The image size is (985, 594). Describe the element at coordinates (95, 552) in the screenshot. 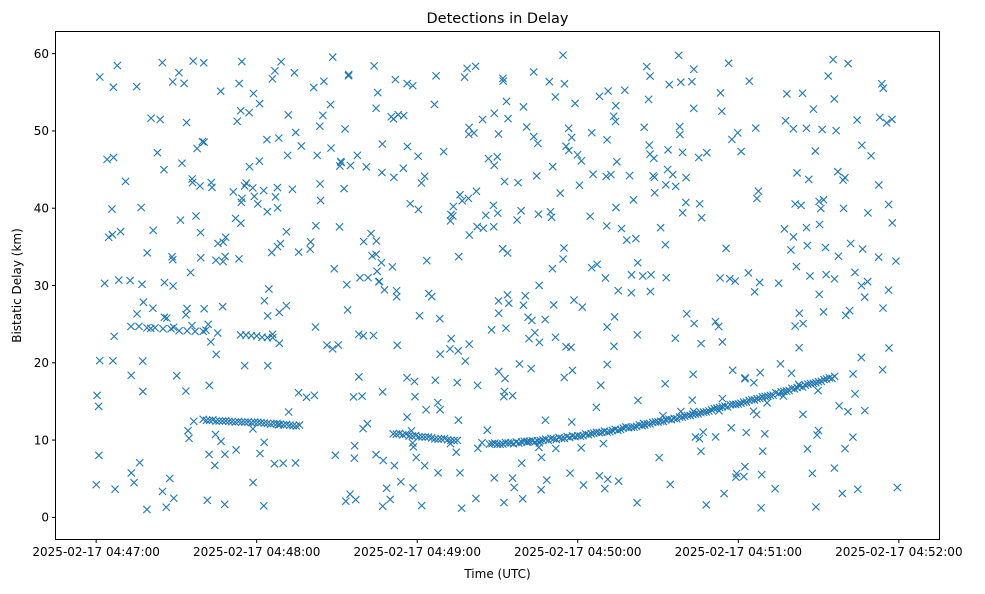

I see `x-tick-label: 2025-02-17 04:47:00` at that location.